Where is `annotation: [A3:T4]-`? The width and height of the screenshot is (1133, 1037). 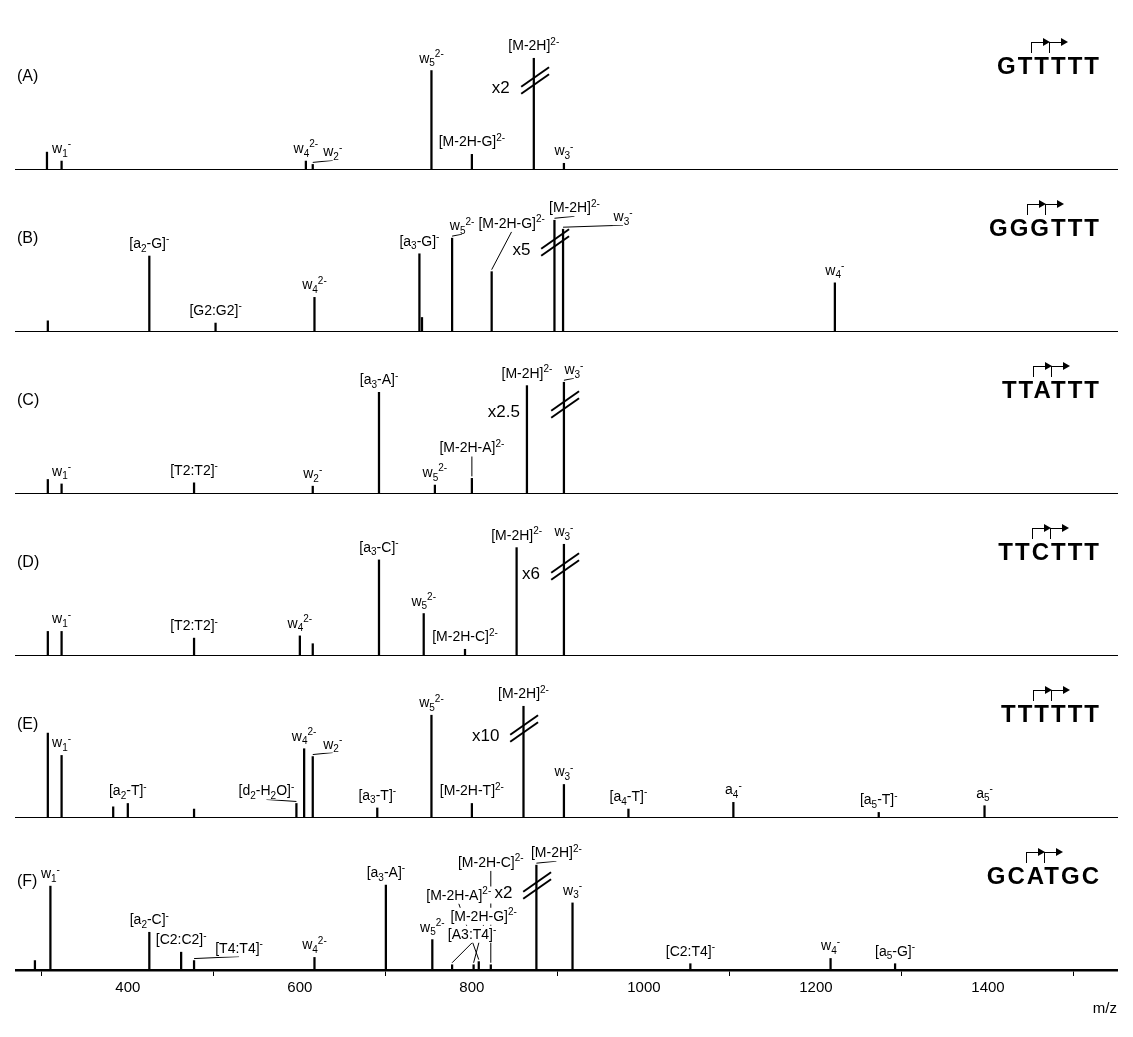 annotation: [A3:T4]- is located at coordinates (472, 933).